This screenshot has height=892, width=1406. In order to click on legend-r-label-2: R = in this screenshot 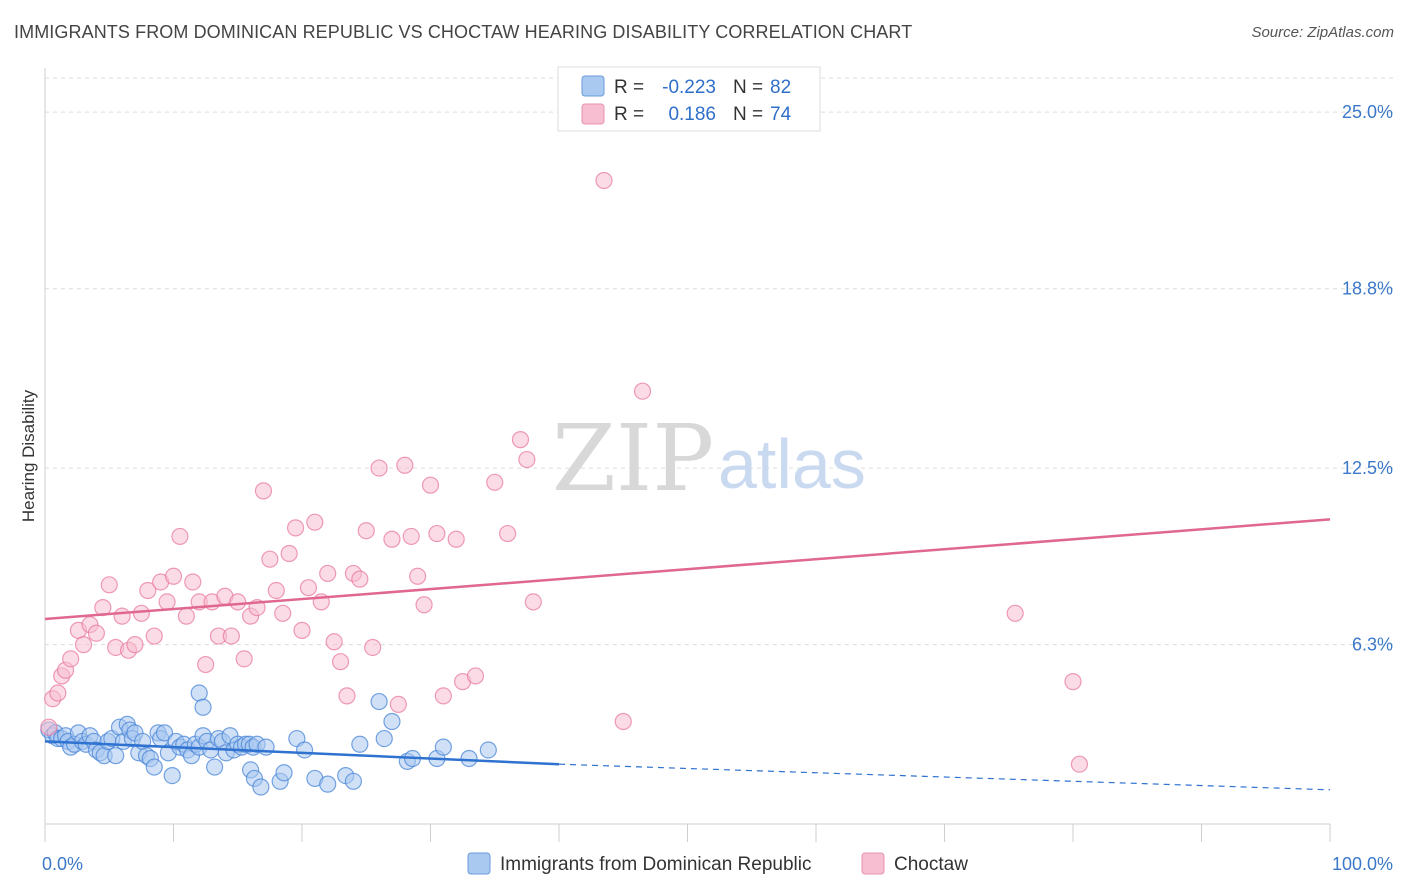, I will do `click(629, 114)`.